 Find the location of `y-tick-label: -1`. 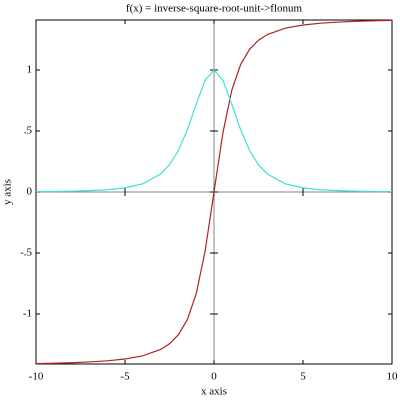

y-tick-label: -1 is located at coordinates (27, 314).